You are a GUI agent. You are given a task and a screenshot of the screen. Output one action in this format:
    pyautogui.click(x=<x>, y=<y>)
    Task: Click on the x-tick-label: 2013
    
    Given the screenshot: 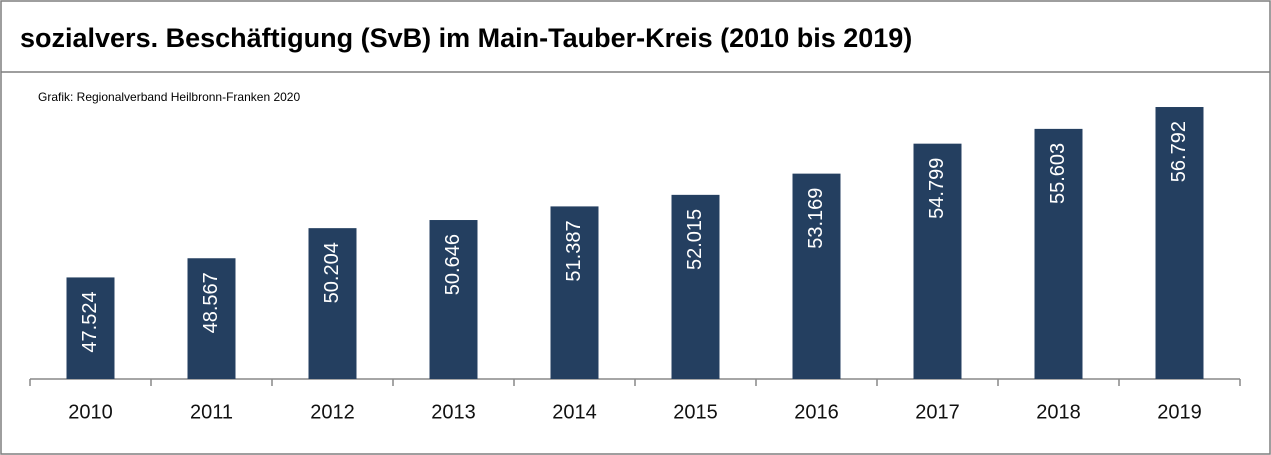 What is the action you would take?
    pyautogui.click(x=453, y=412)
    